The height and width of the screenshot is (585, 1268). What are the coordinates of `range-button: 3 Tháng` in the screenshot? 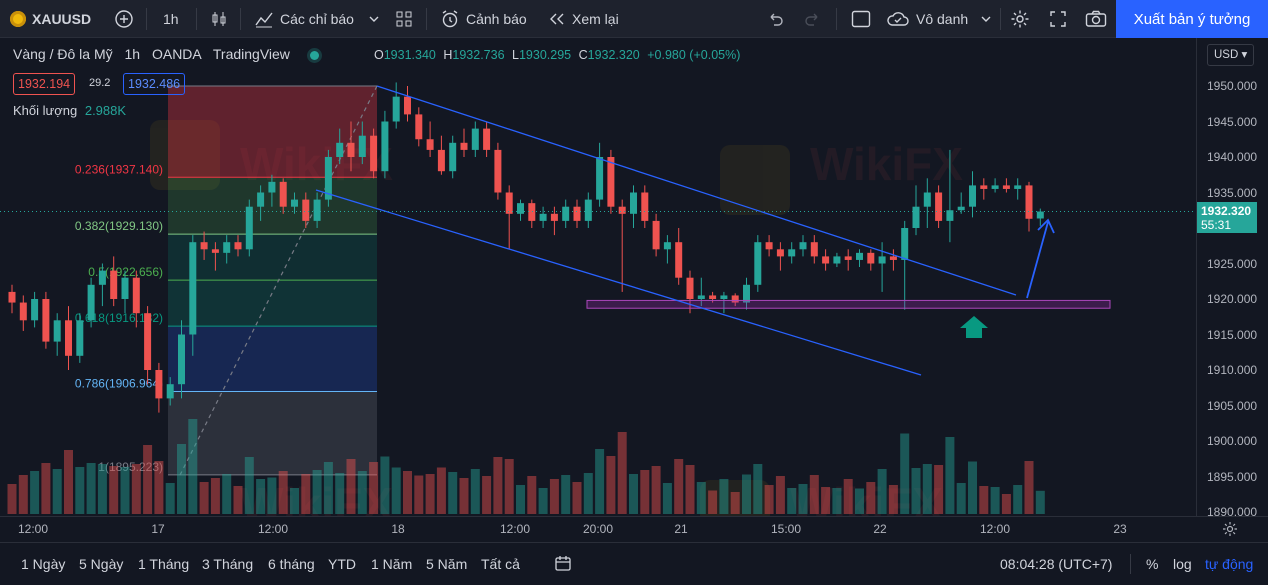 It's located at (228, 564).